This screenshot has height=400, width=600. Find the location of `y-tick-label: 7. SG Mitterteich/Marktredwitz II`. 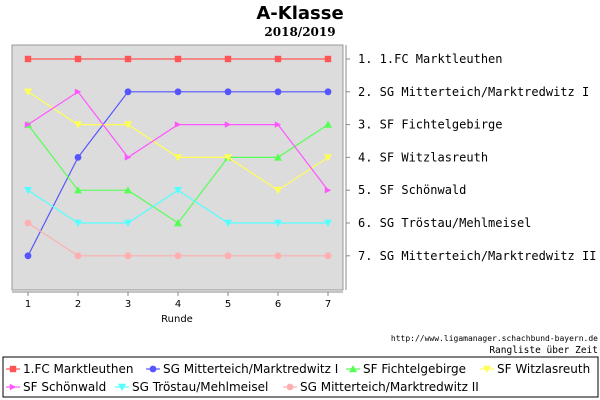

y-tick-label: 7. SG Mitterteich/Marktredwitz II is located at coordinates (477, 256).